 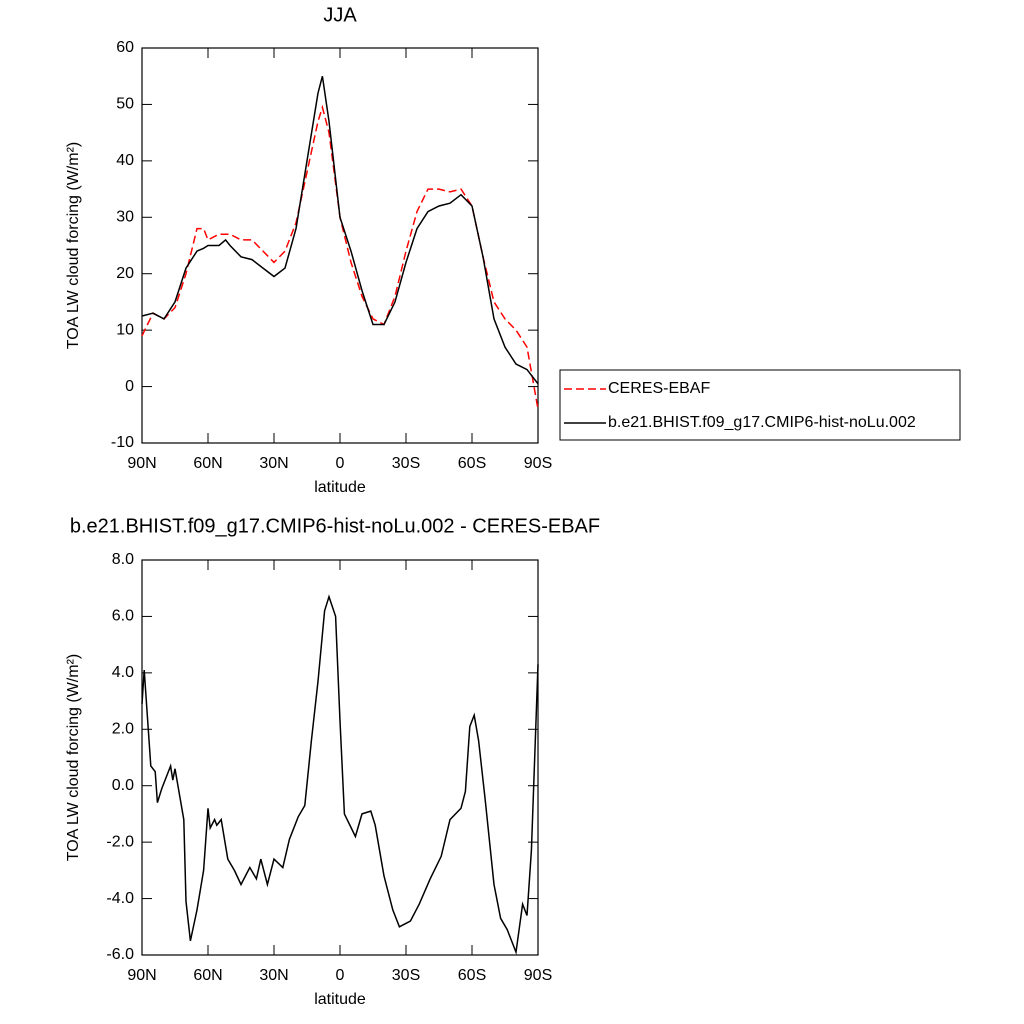 What do you see at coordinates (122, 442) in the screenshot?
I see `y-tick-label: -10` at bounding box center [122, 442].